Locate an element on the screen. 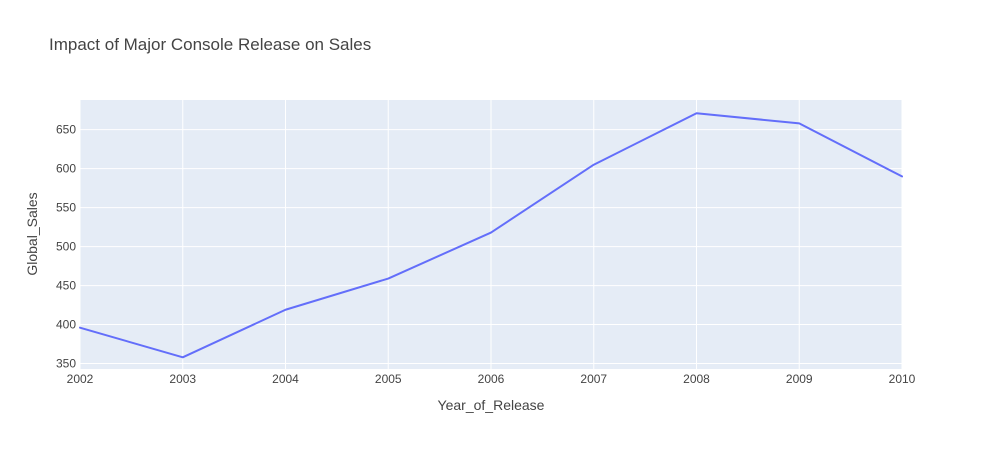 The image size is (983, 455). y-axis-tick-labels: 350 400 450 500 550 600 650 is located at coordinates (66, 247).